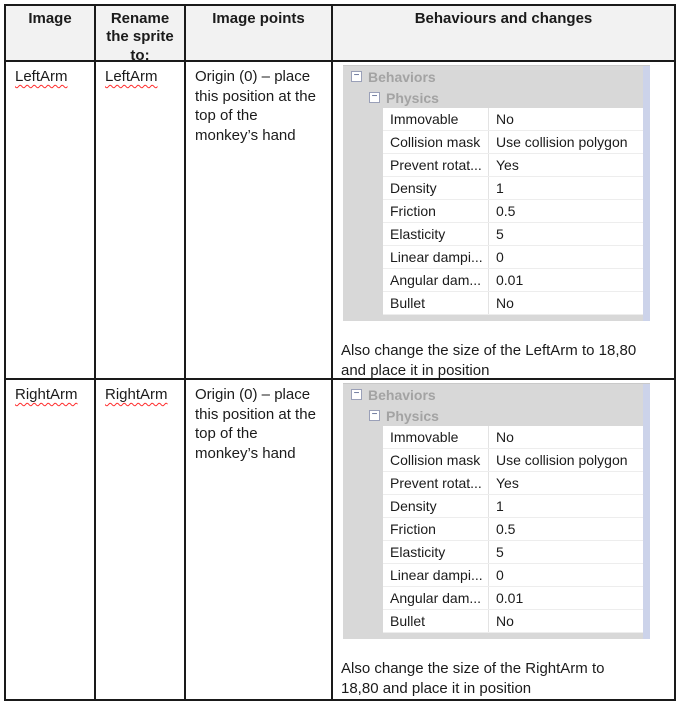 Image resolution: width=680 pixels, height=707 pixels. What do you see at coordinates (140, 33) in the screenshot?
I see `header-rename-sprite: Rename the sprite to:` at bounding box center [140, 33].